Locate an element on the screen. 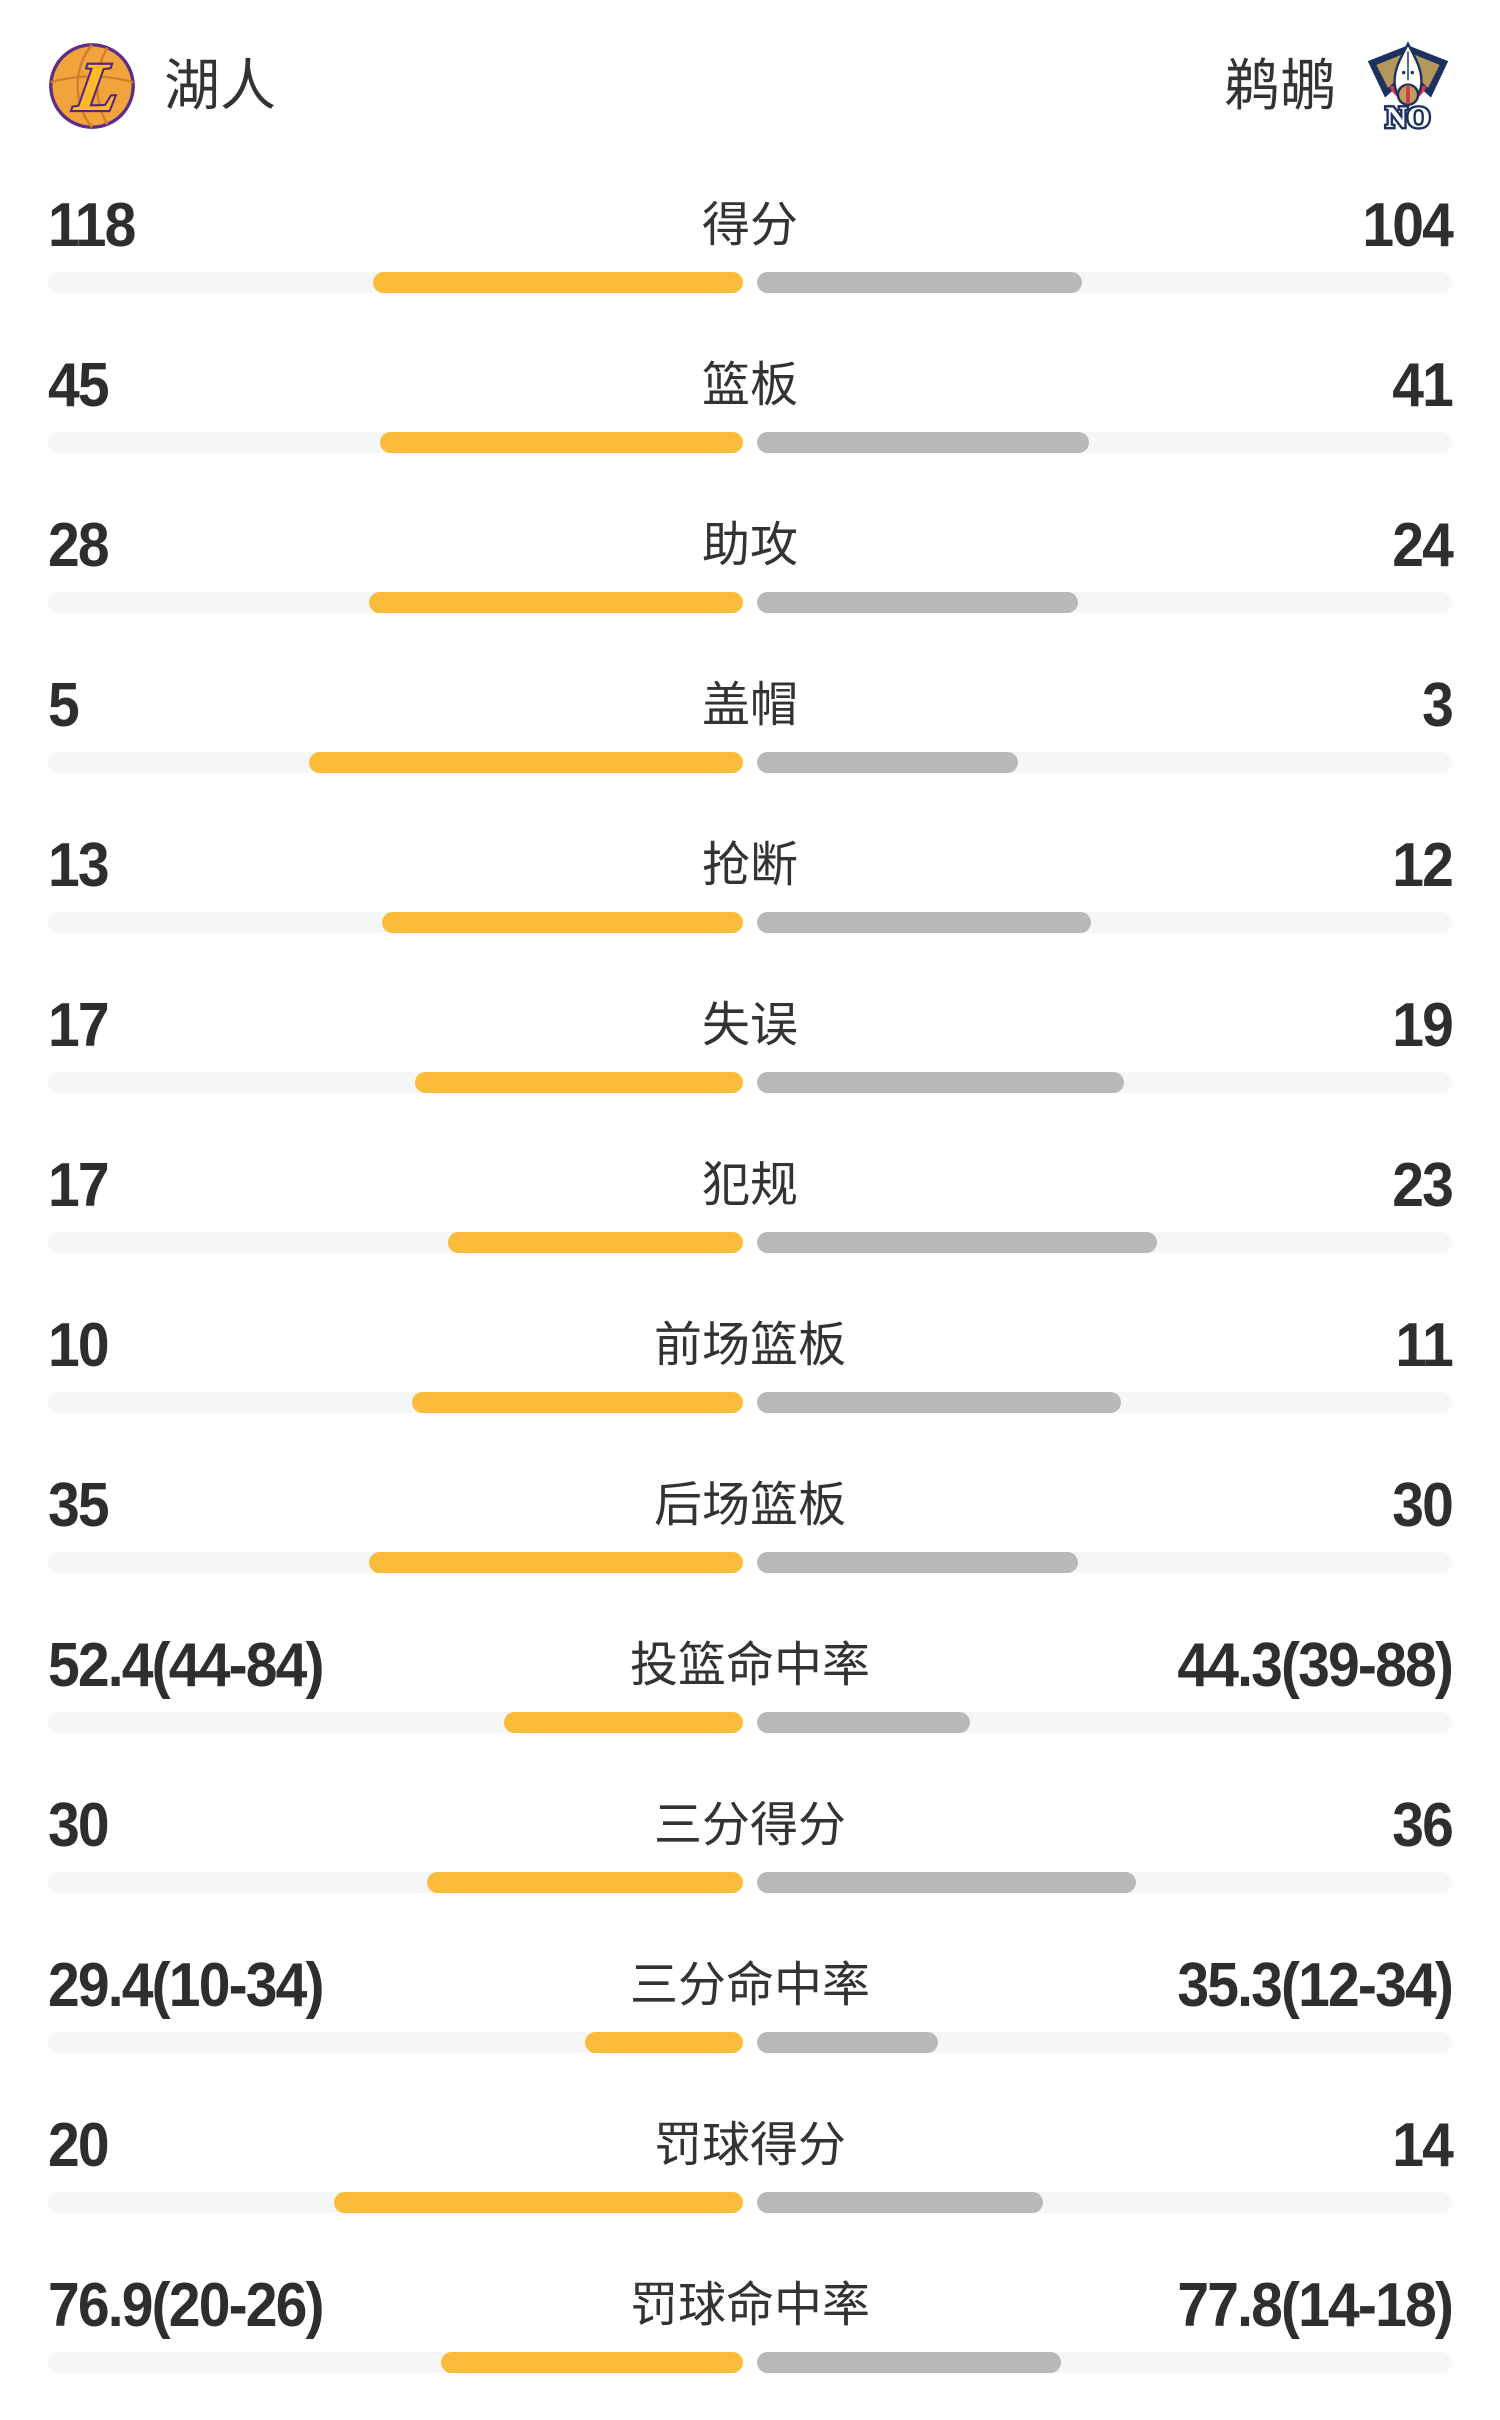  stat-row: 35 后场篮板 30 is located at coordinates (750, 1540).